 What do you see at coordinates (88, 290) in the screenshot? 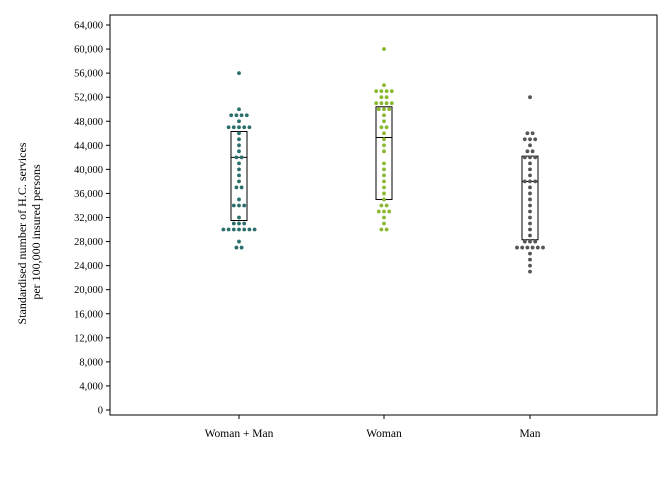
I see `y-tick-label: 20,000` at bounding box center [88, 290].